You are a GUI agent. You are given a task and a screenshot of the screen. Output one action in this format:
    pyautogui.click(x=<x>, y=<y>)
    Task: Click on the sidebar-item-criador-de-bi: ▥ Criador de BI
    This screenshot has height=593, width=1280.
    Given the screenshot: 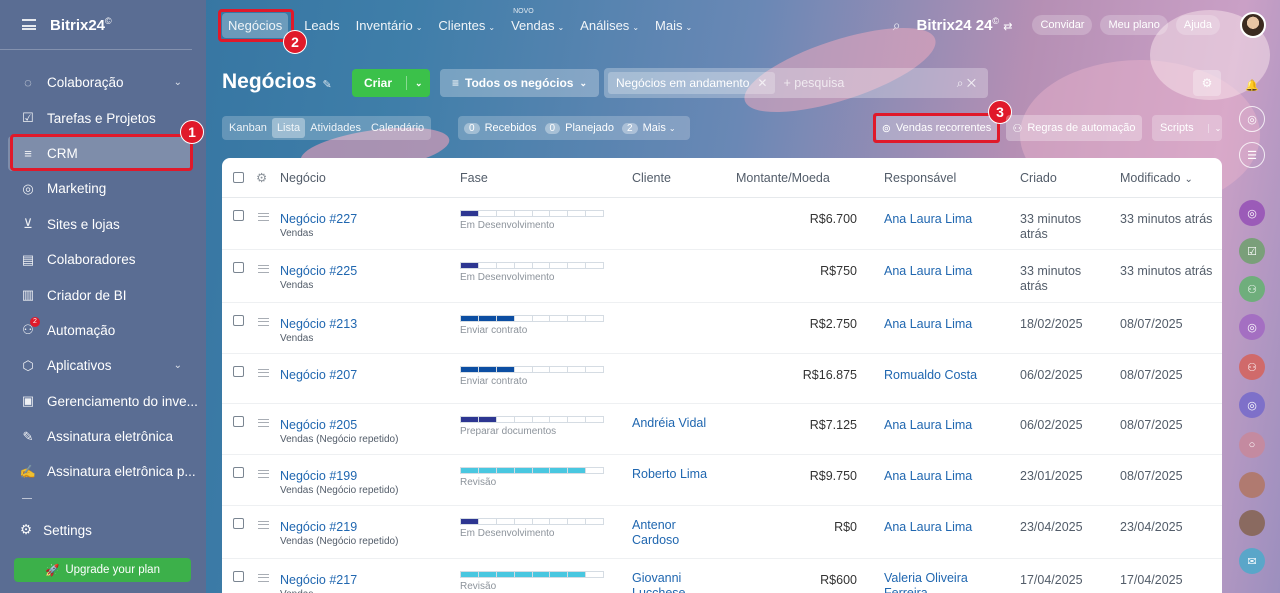 What is the action you would take?
    pyautogui.click(x=103, y=294)
    